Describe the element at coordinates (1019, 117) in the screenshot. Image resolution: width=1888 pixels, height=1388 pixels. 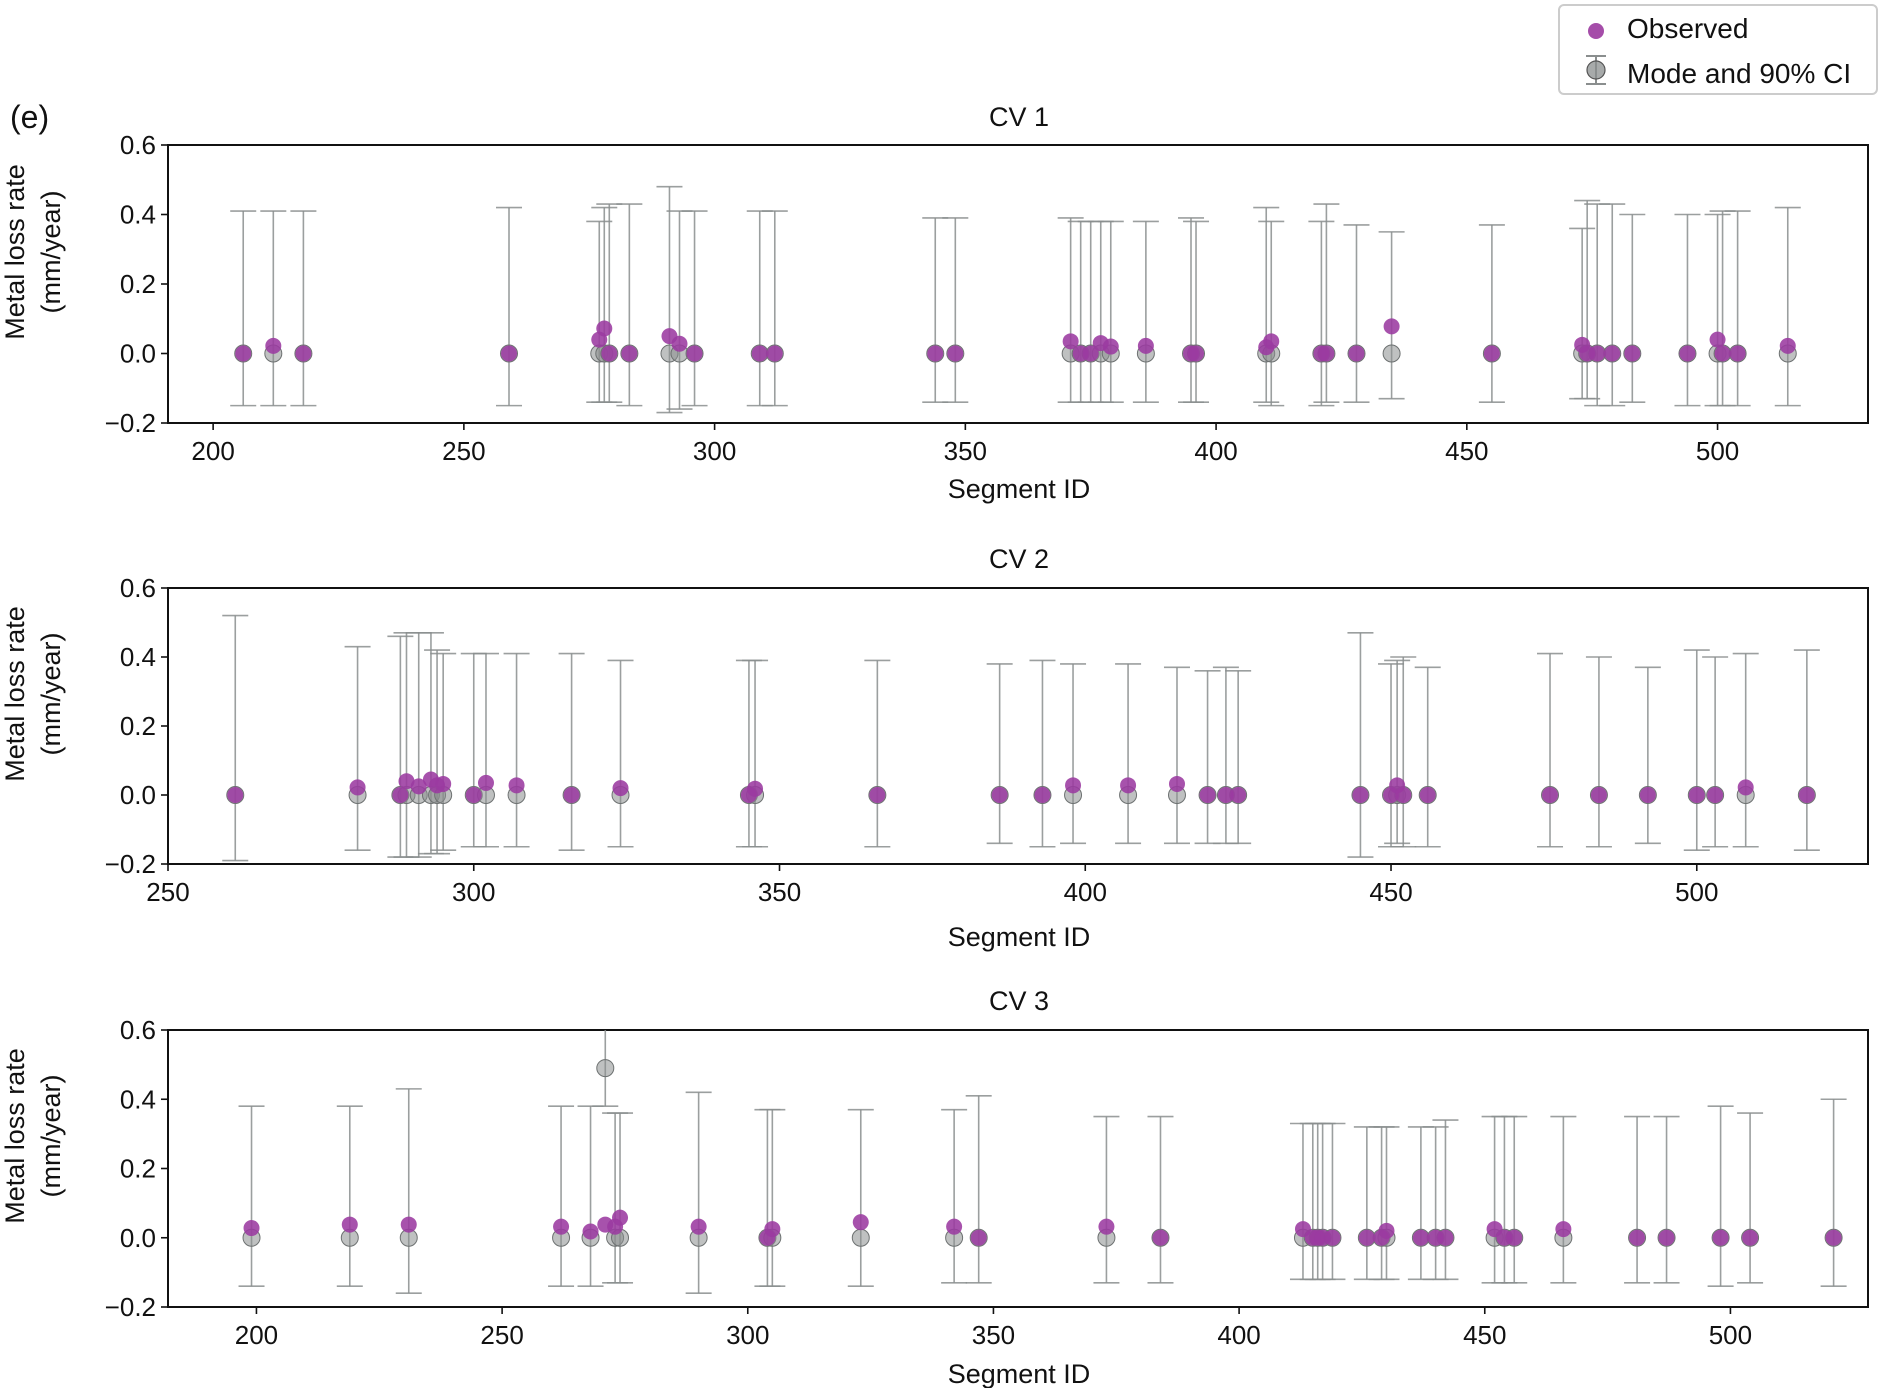
I see `panel-title: CV 1` at that location.